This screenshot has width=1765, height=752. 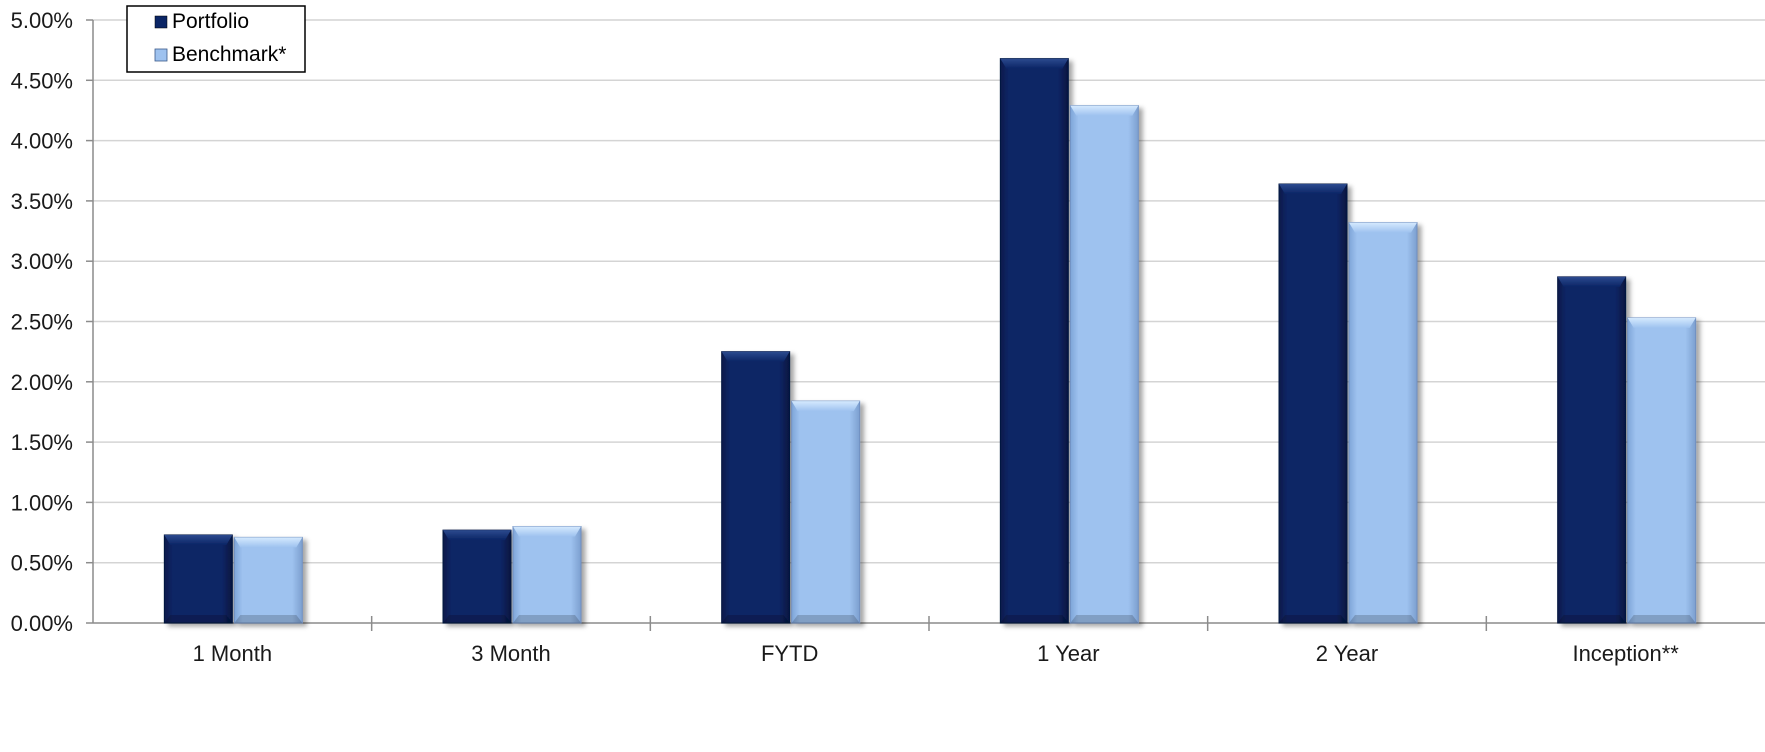 I want to click on legend: Portfolio Benchmark*, so click(x=216, y=39).